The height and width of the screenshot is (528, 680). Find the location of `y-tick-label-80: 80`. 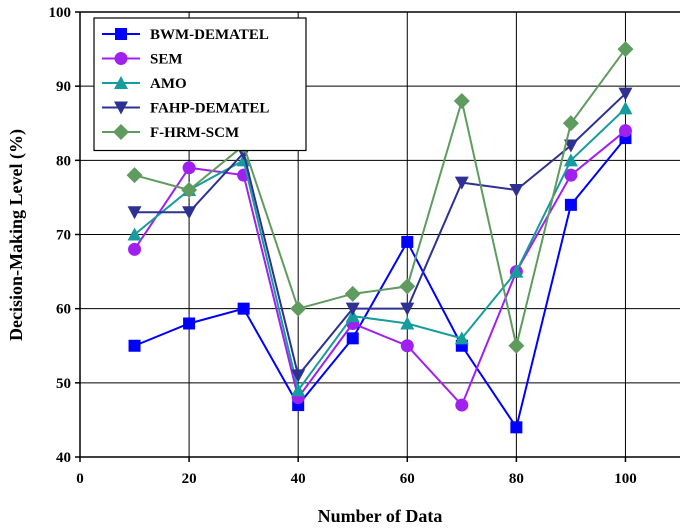

y-tick-label-80: 80 is located at coordinates (63, 161).